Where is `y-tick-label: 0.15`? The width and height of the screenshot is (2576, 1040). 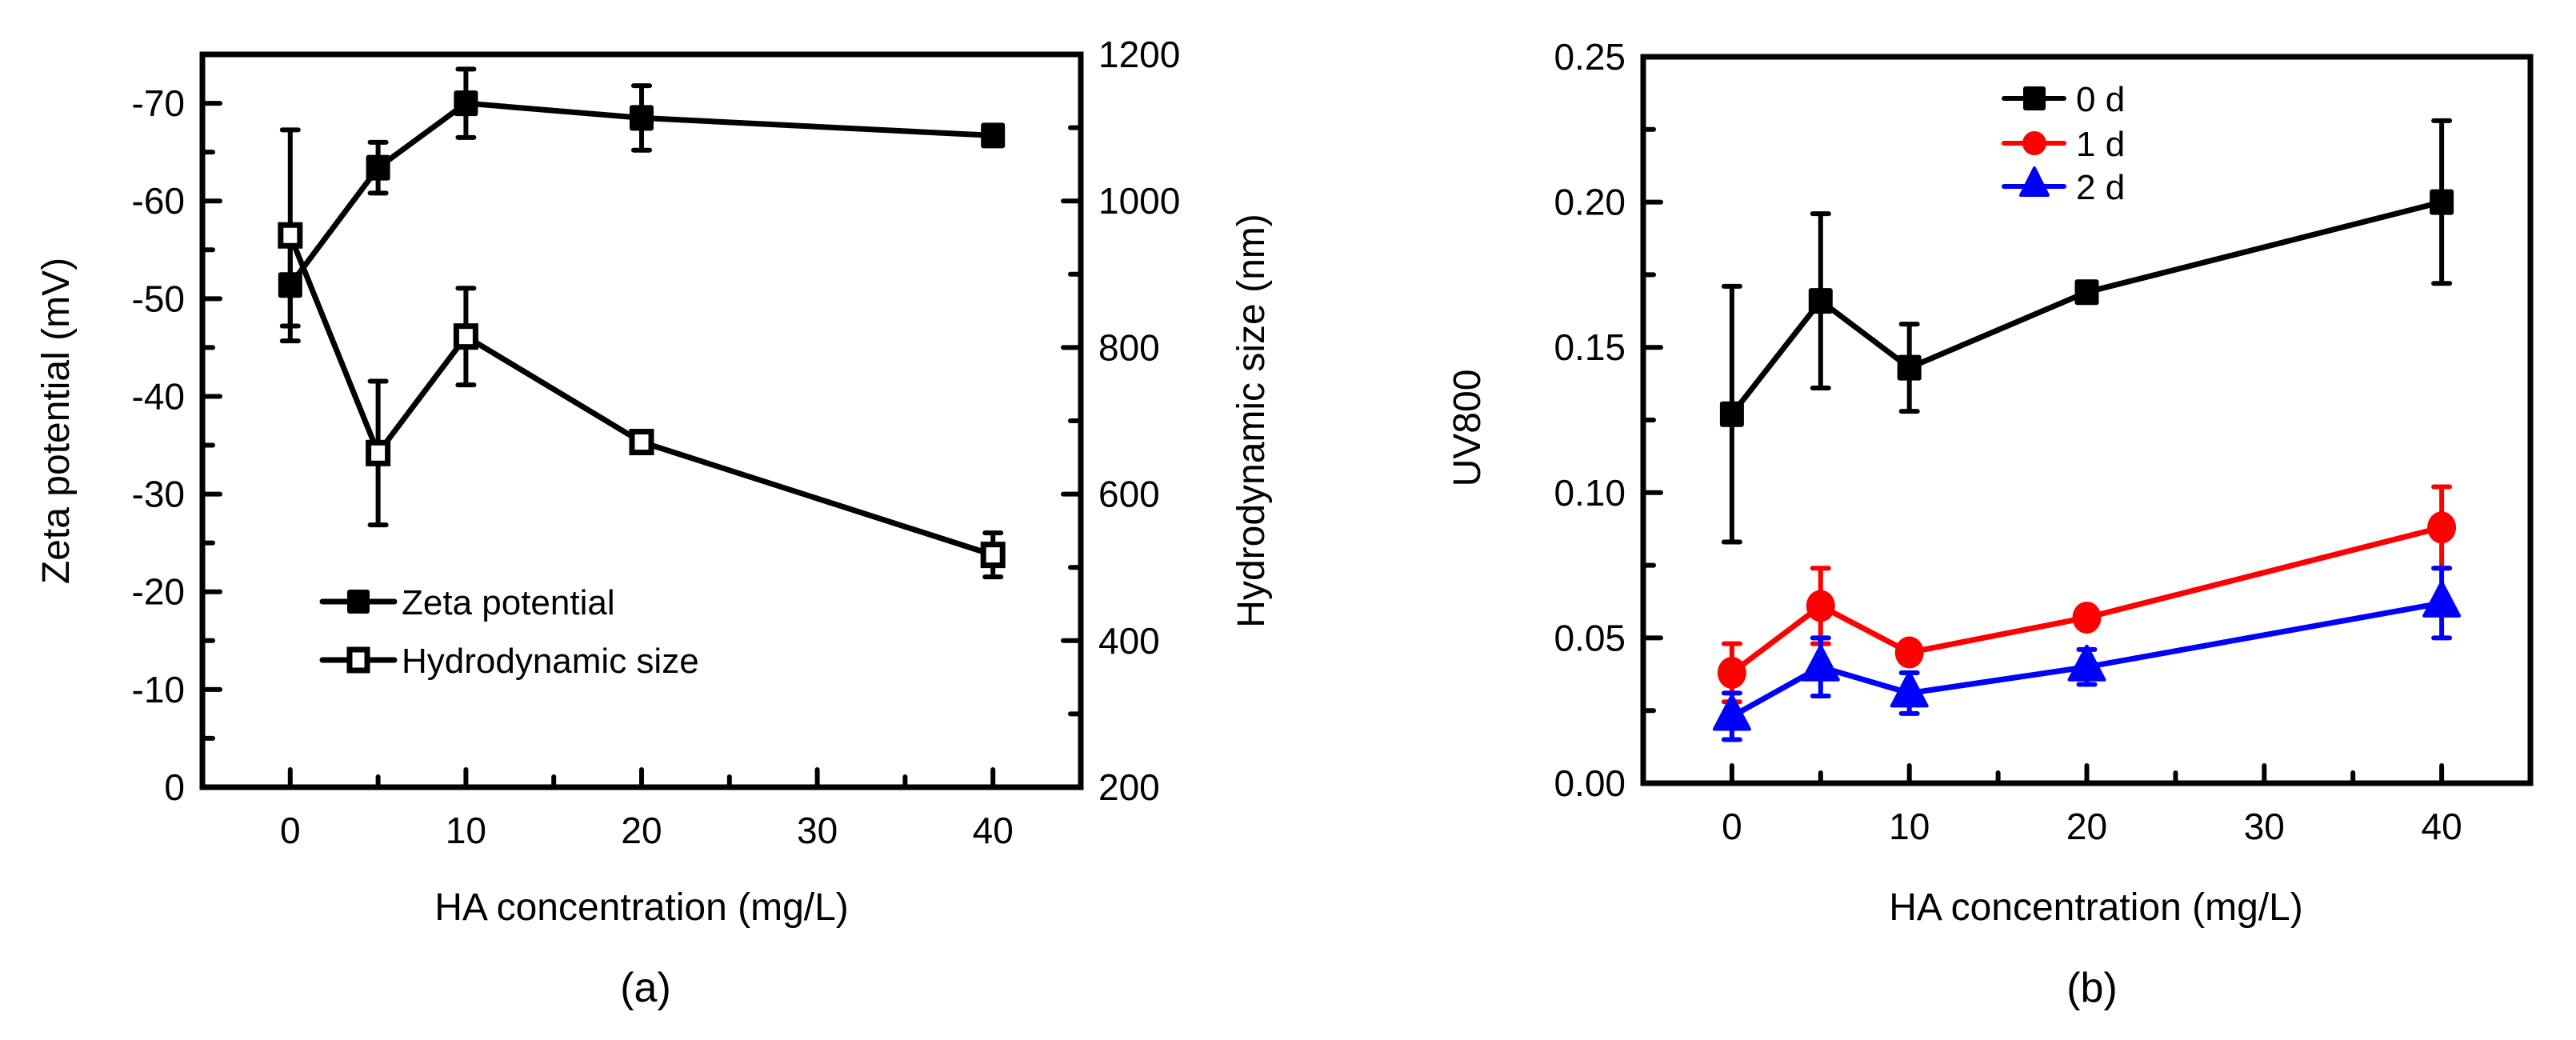 y-tick-label: 0.15 is located at coordinates (1590, 347).